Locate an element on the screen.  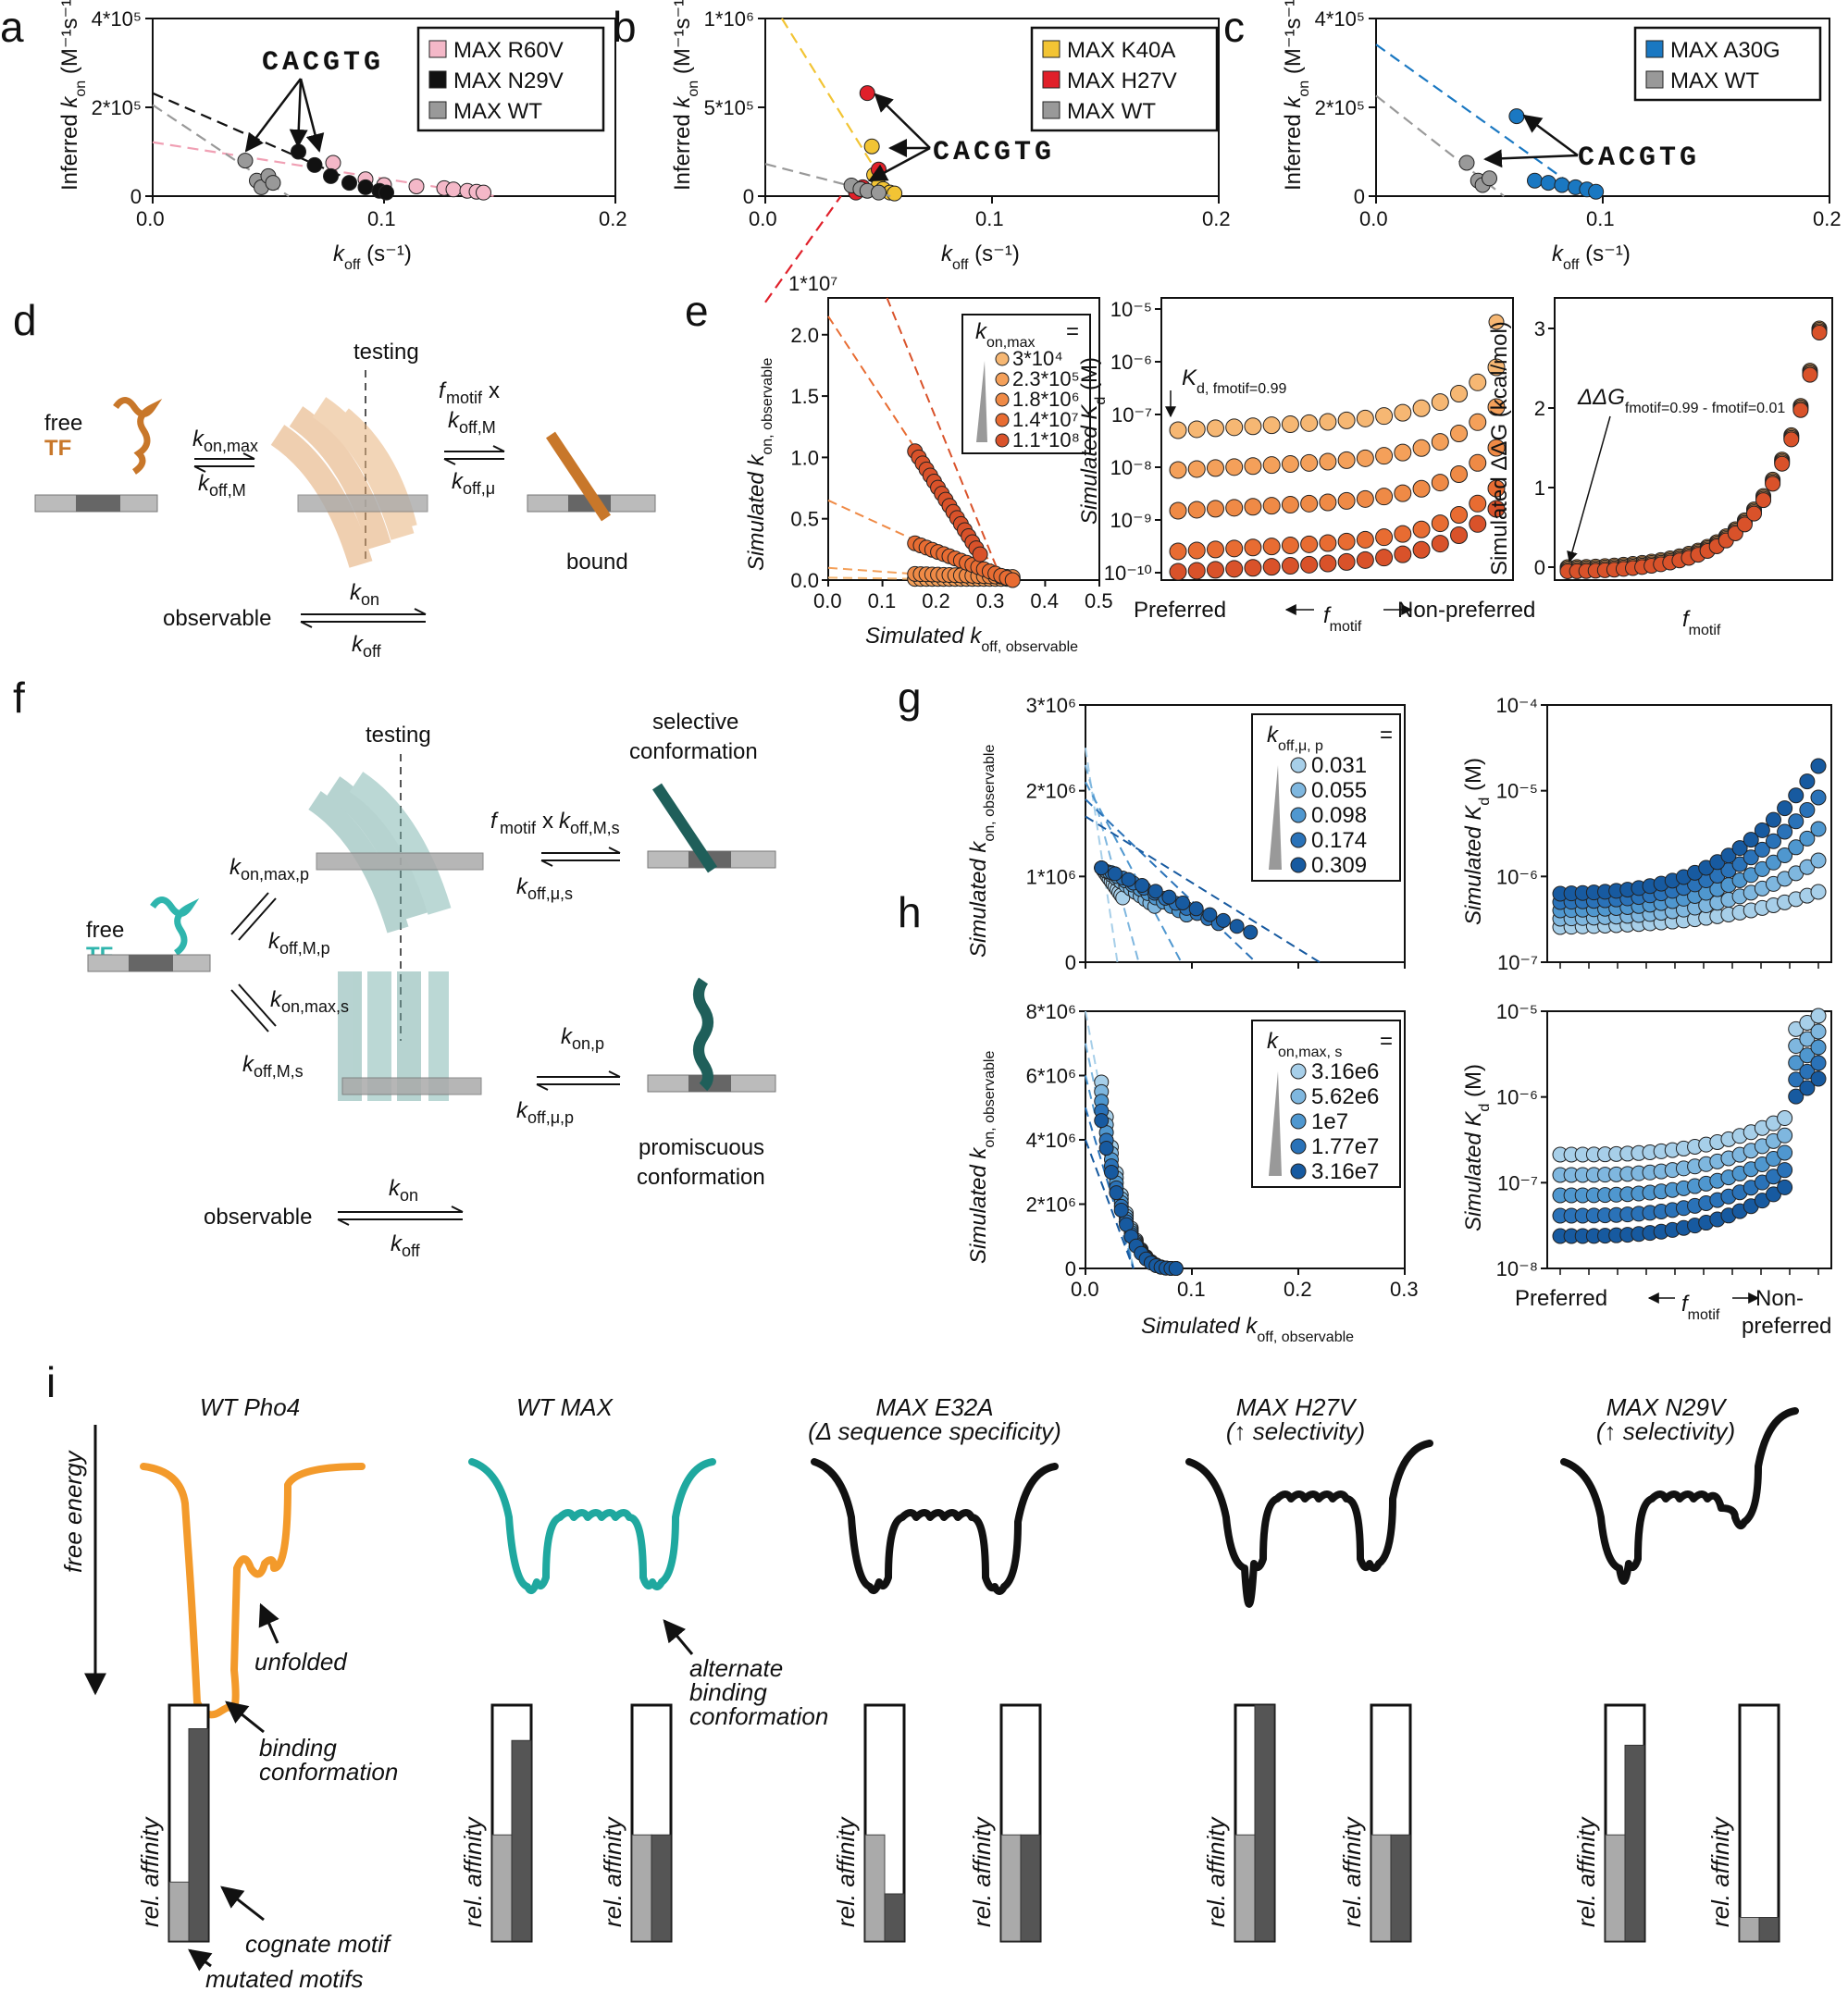
y-tick-label: 10⁻¹⁰ is located at coordinates (1128, 573).